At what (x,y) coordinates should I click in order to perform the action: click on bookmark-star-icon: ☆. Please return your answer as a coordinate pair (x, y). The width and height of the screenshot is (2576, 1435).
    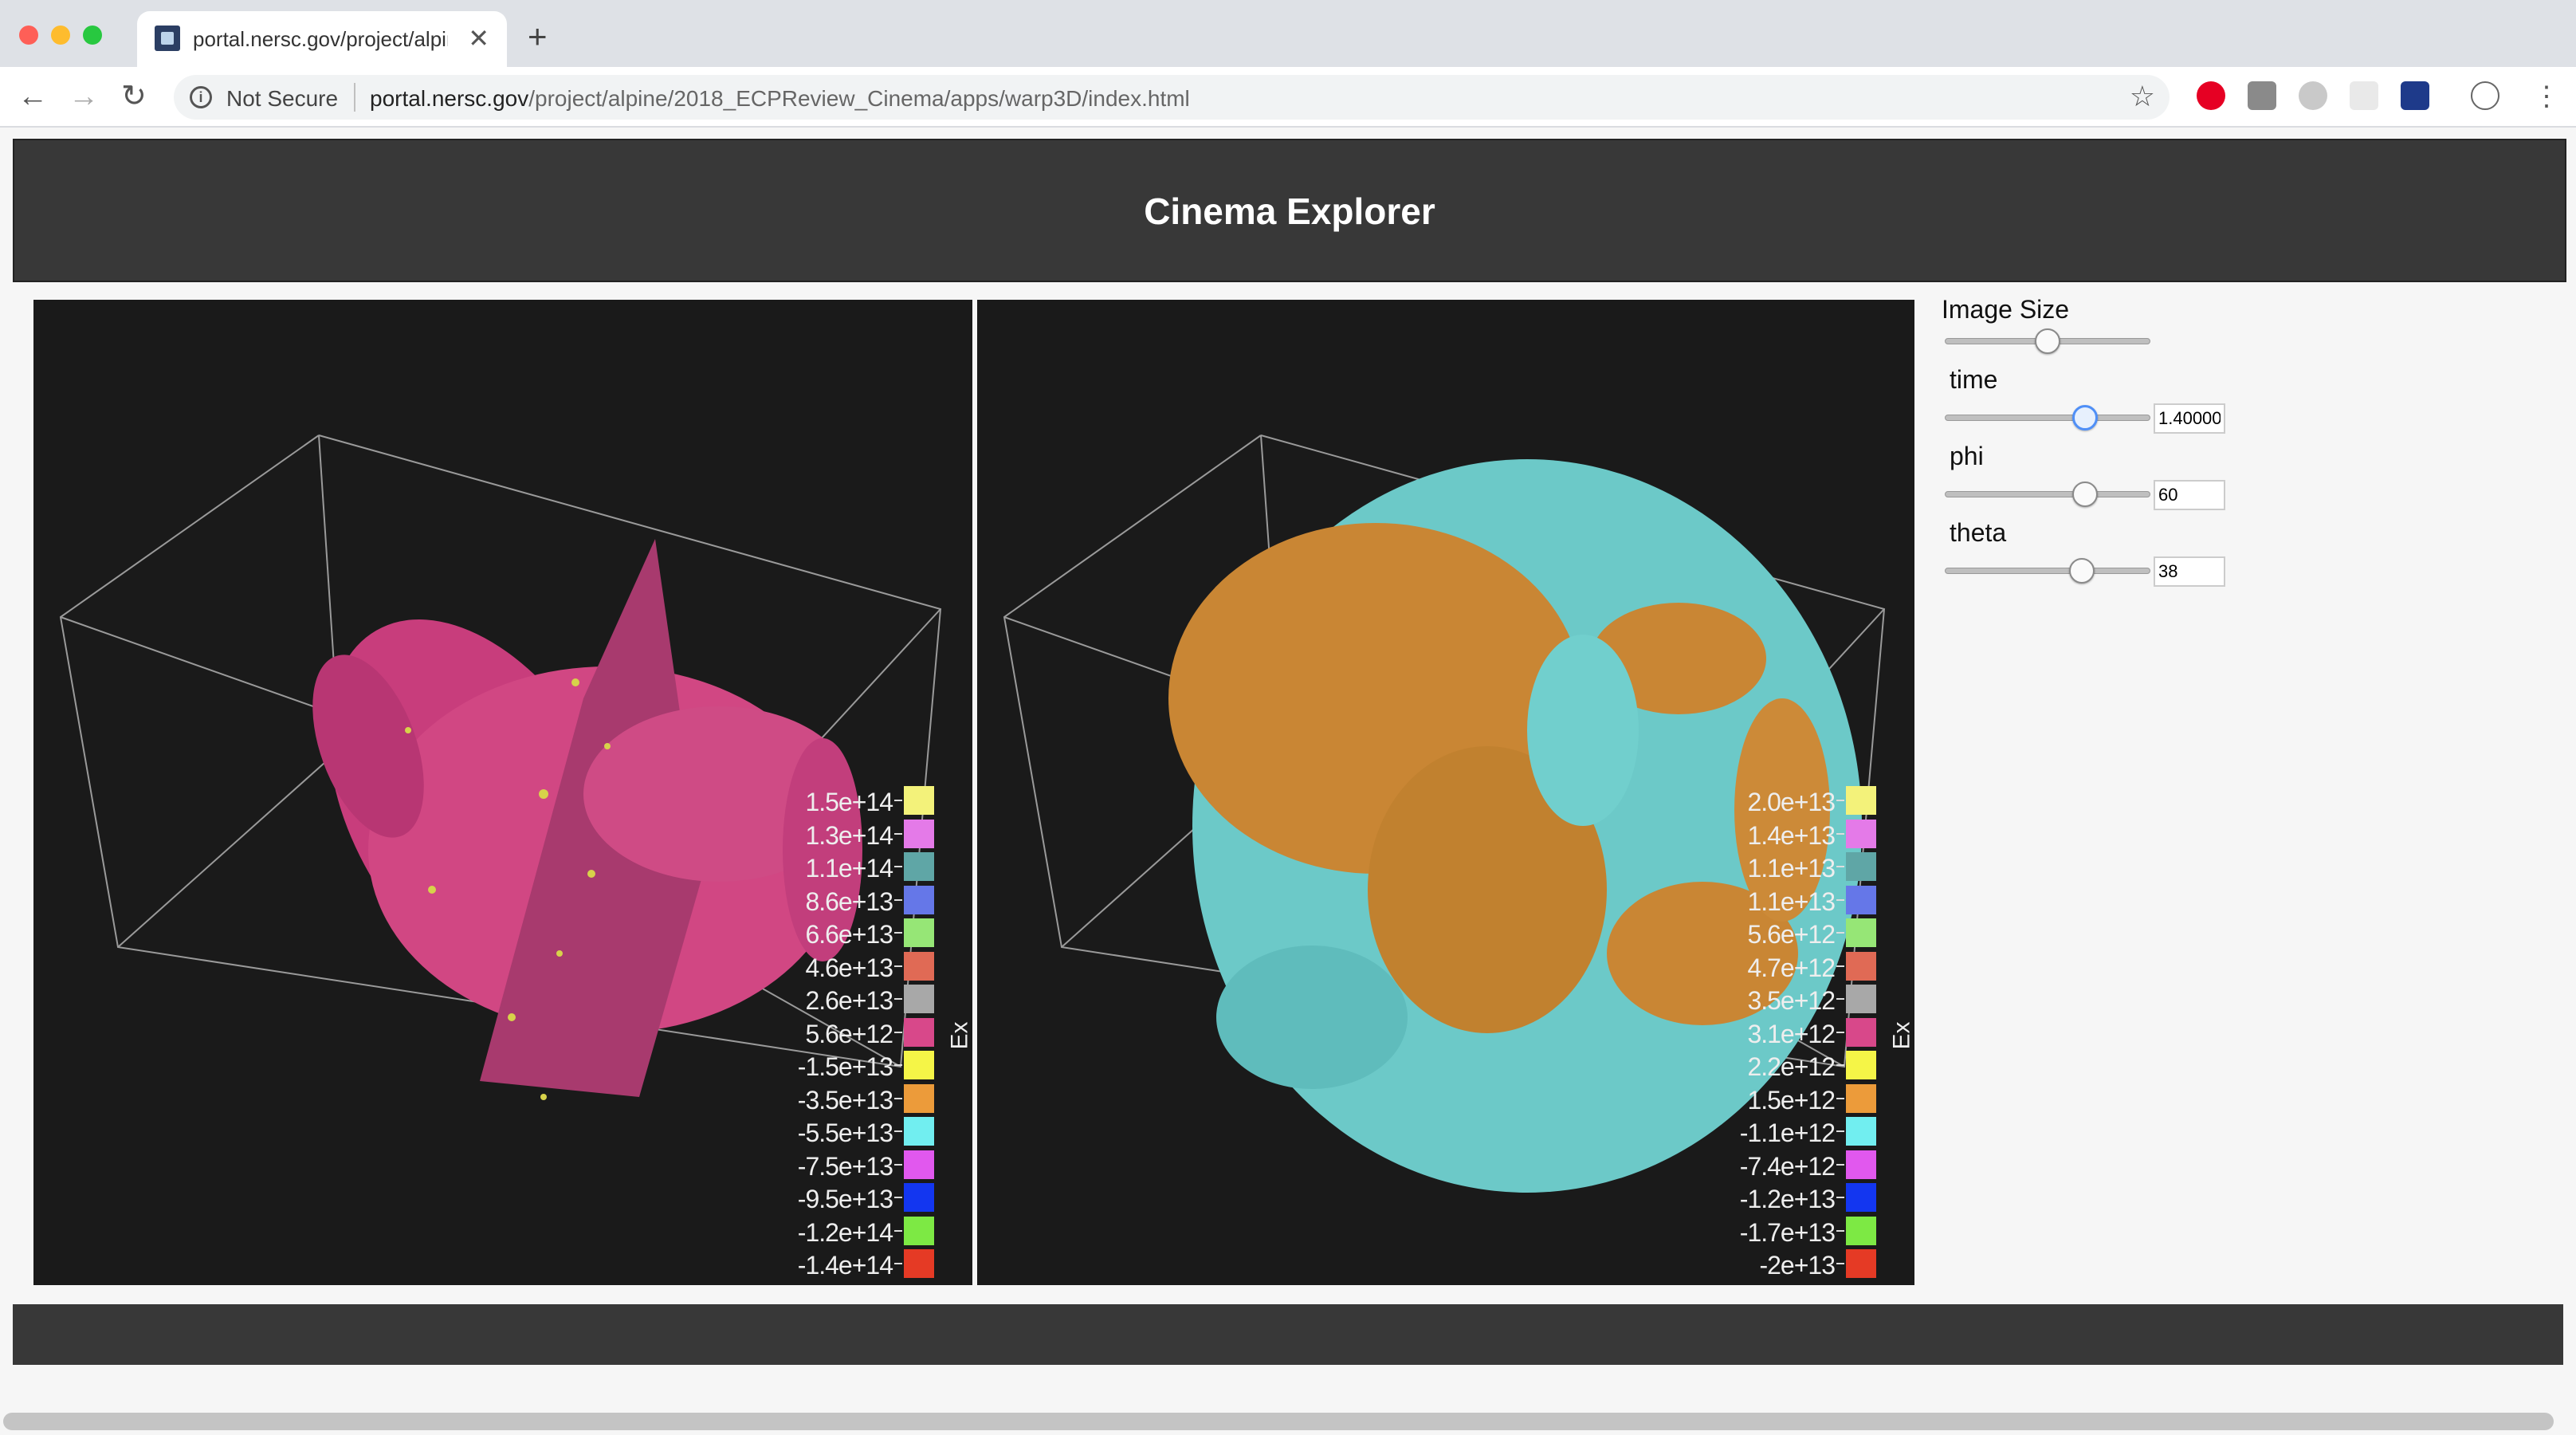
    Looking at the image, I should click on (2142, 96).